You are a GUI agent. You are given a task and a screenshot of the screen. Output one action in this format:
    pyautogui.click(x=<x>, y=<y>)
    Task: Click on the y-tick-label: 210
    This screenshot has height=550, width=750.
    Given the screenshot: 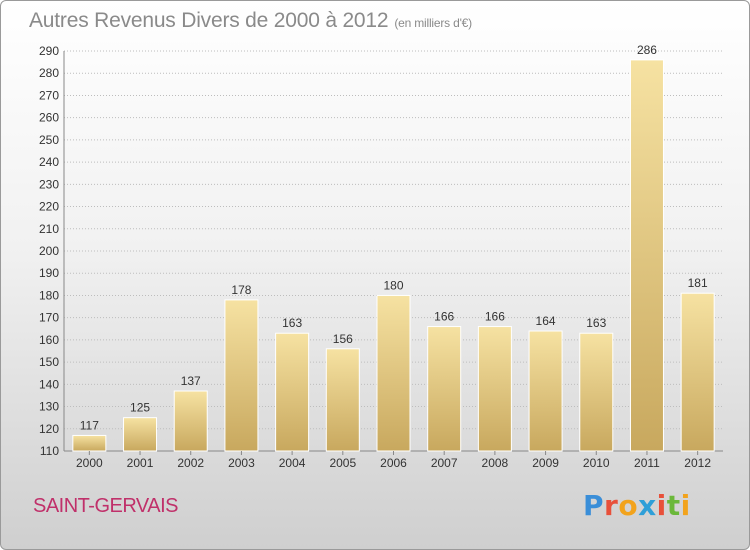 What is the action you would take?
    pyautogui.click(x=49, y=229)
    